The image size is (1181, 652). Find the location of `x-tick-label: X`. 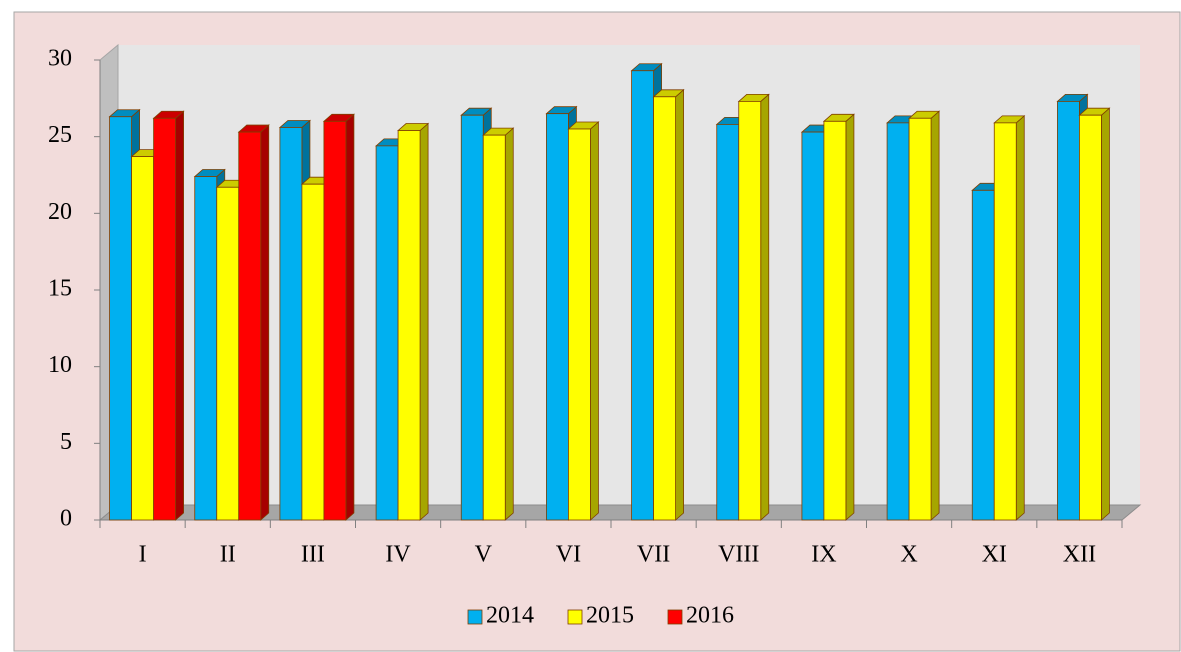

x-tick-label: X is located at coordinates (908, 555).